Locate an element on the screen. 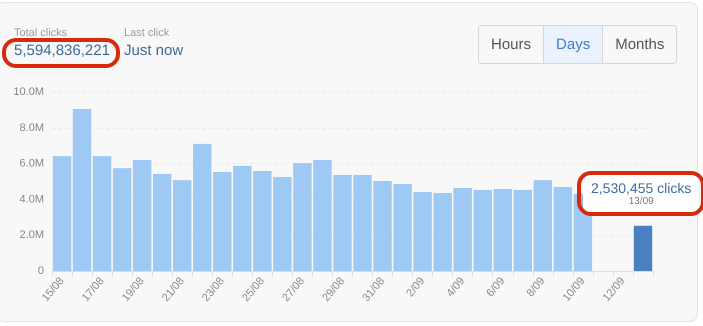 The width and height of the screenshot is (703, 326). x-tick-label: 4/09 is located at coordinates (456, 287).